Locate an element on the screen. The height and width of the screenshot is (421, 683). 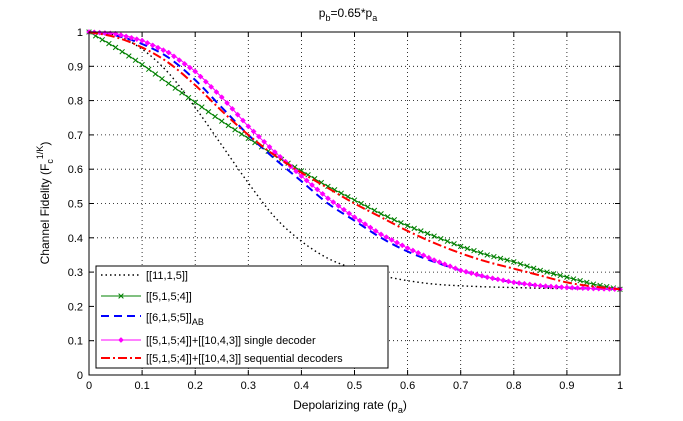
x-tick-label: 0.1 is located at coordinates (141, 386).